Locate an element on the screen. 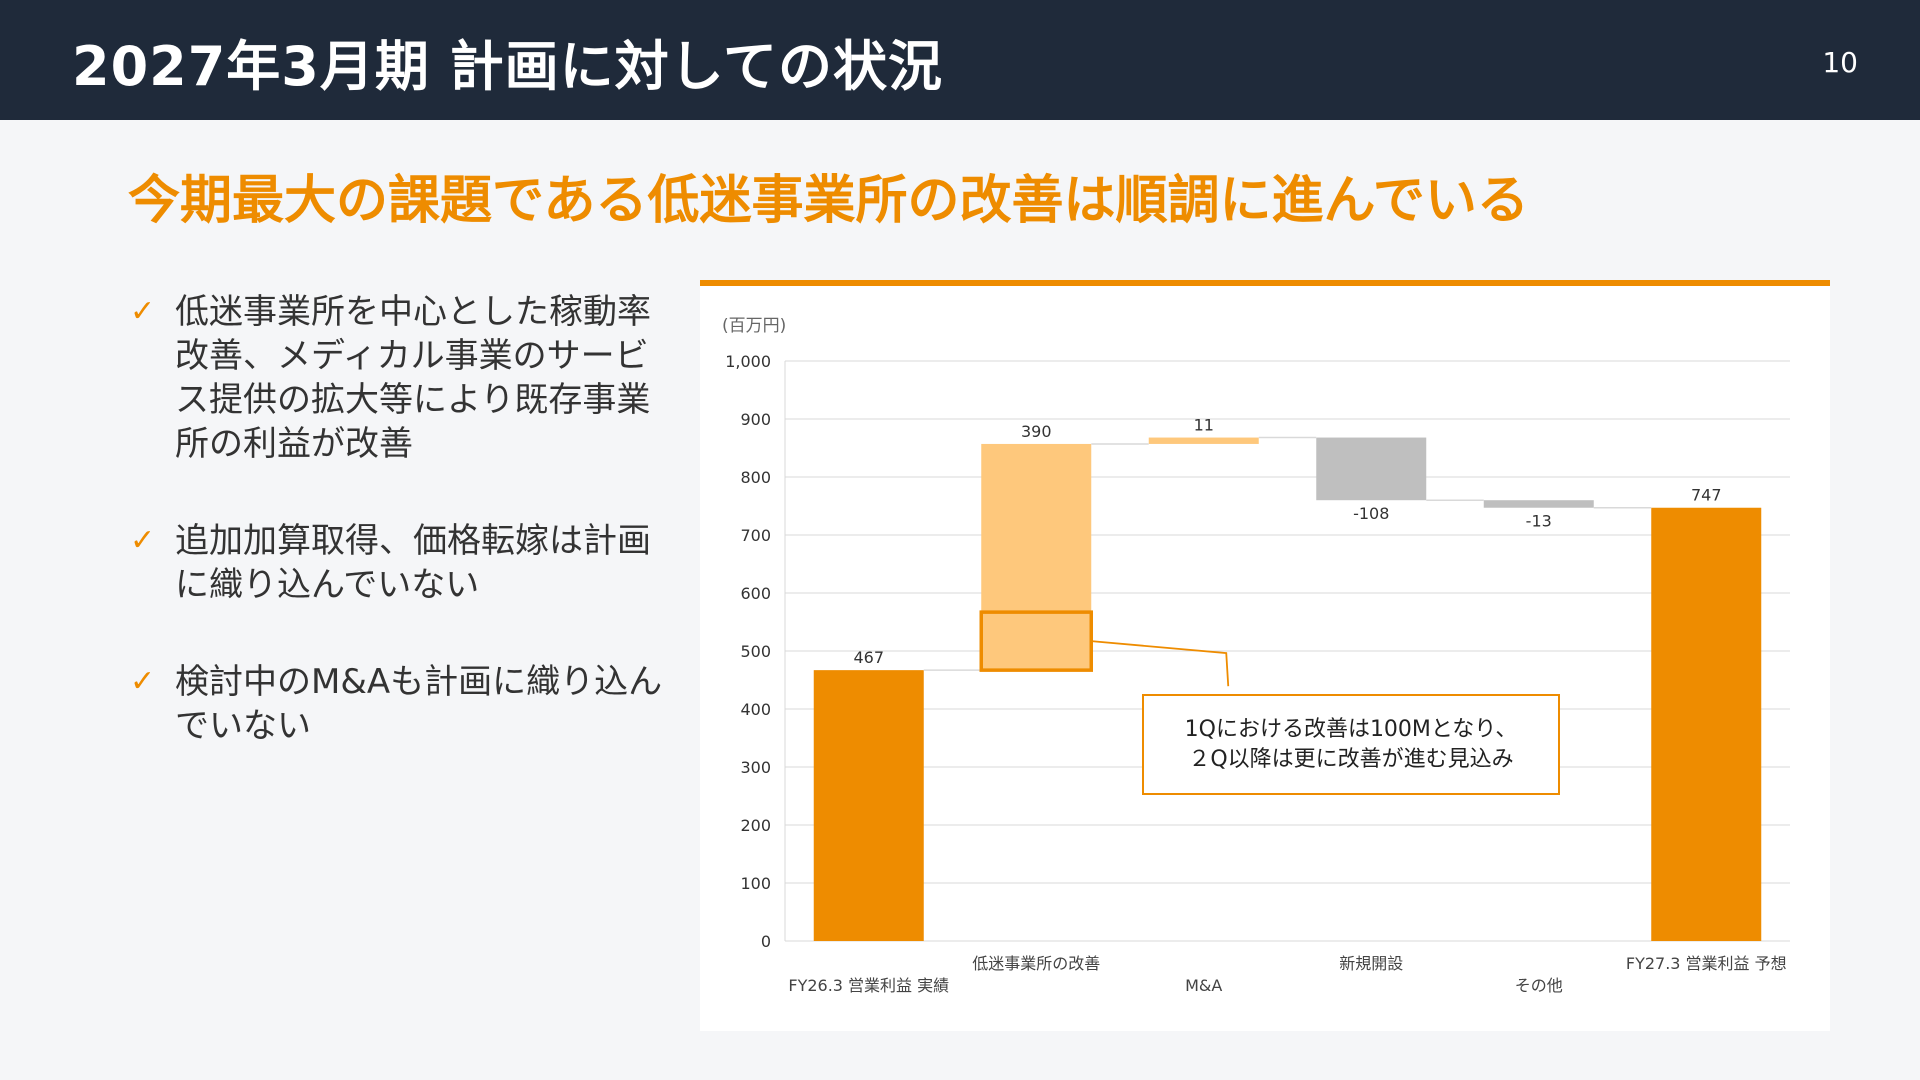  data-label: -108 is located at coordinates (1371, 513).